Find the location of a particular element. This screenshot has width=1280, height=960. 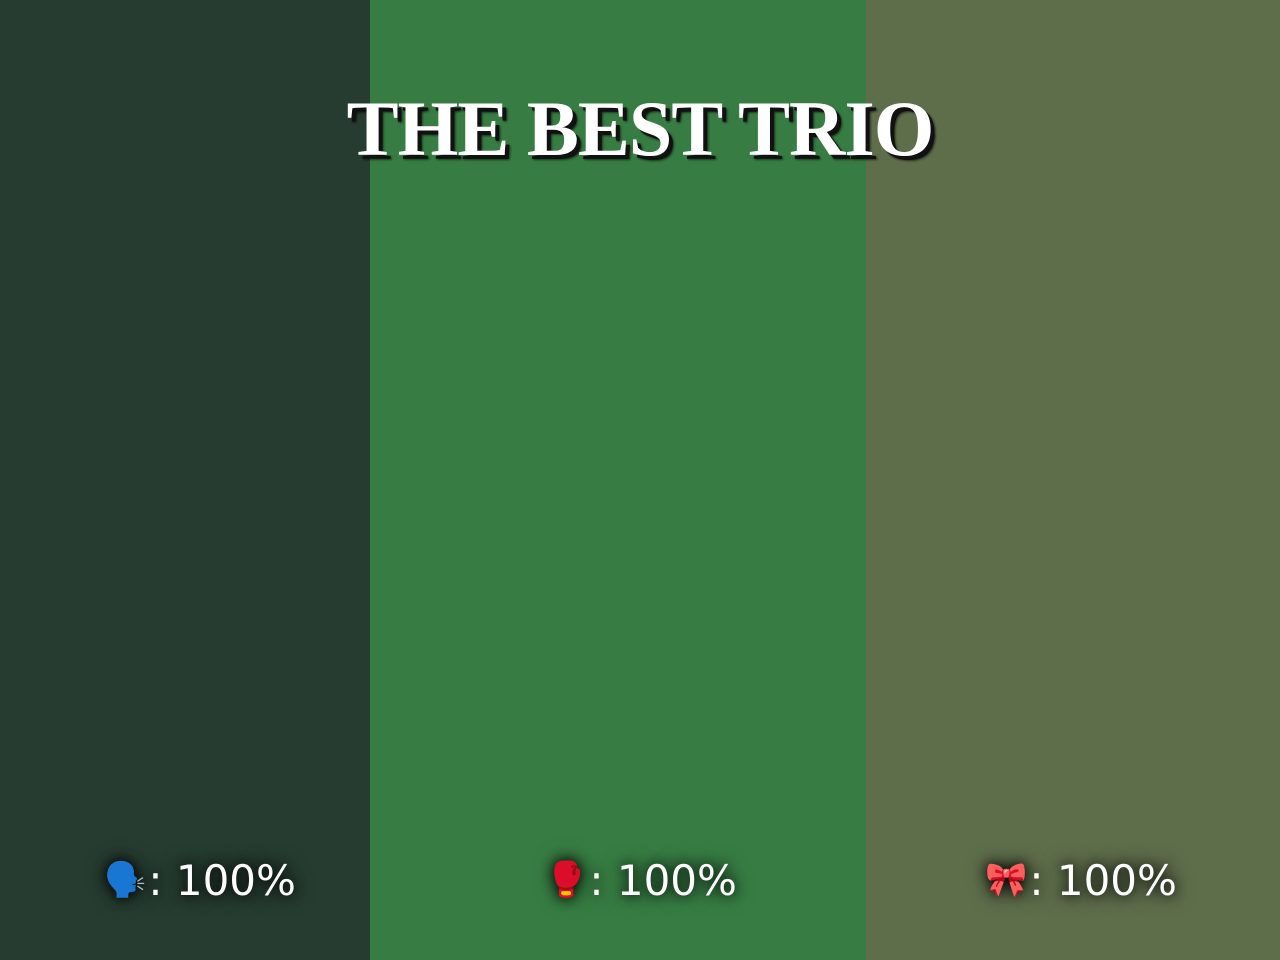

stat-speaking: 🗣️ : 100% is located at coordinates (200, 880).